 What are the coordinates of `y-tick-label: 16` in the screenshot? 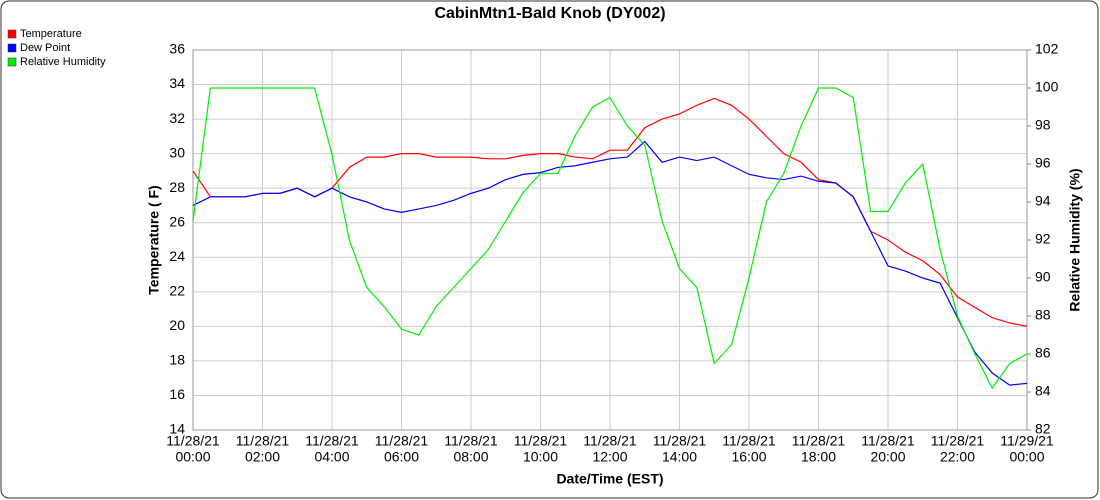 It's located at (177, 394).